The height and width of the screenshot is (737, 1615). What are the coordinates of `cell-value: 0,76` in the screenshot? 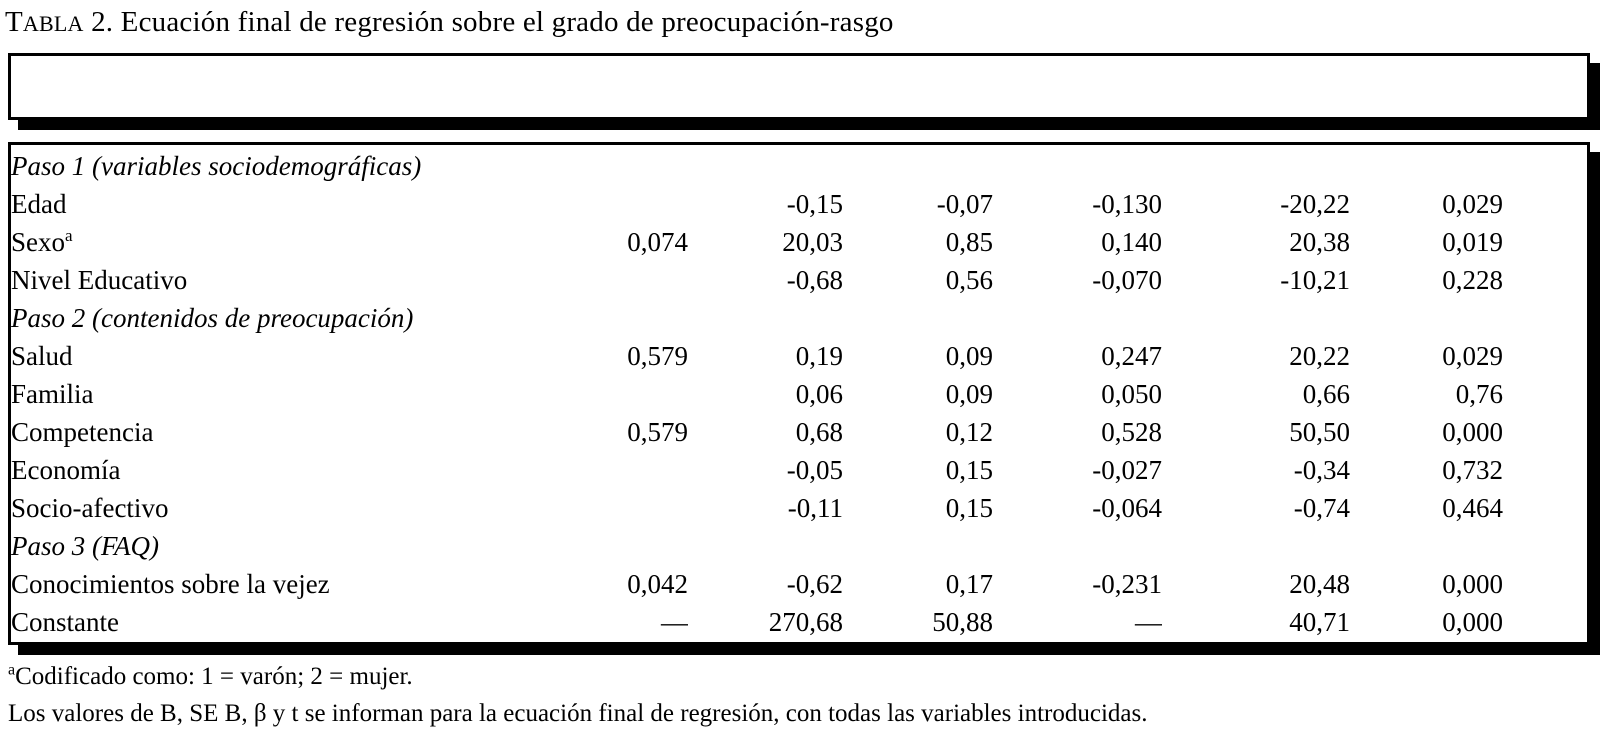 It's located at (1479, 393).